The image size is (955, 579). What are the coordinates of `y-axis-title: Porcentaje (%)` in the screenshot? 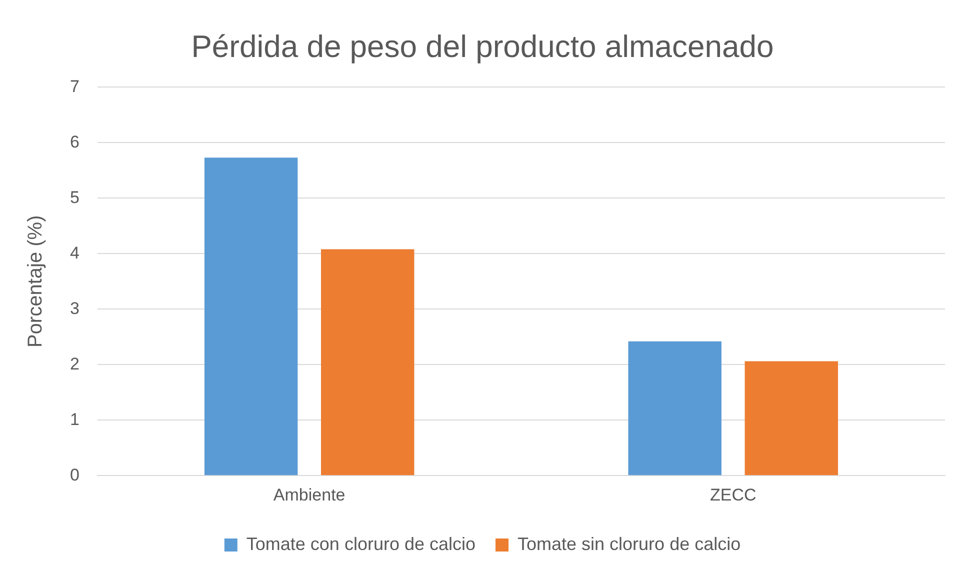 It's located at (35, 281).